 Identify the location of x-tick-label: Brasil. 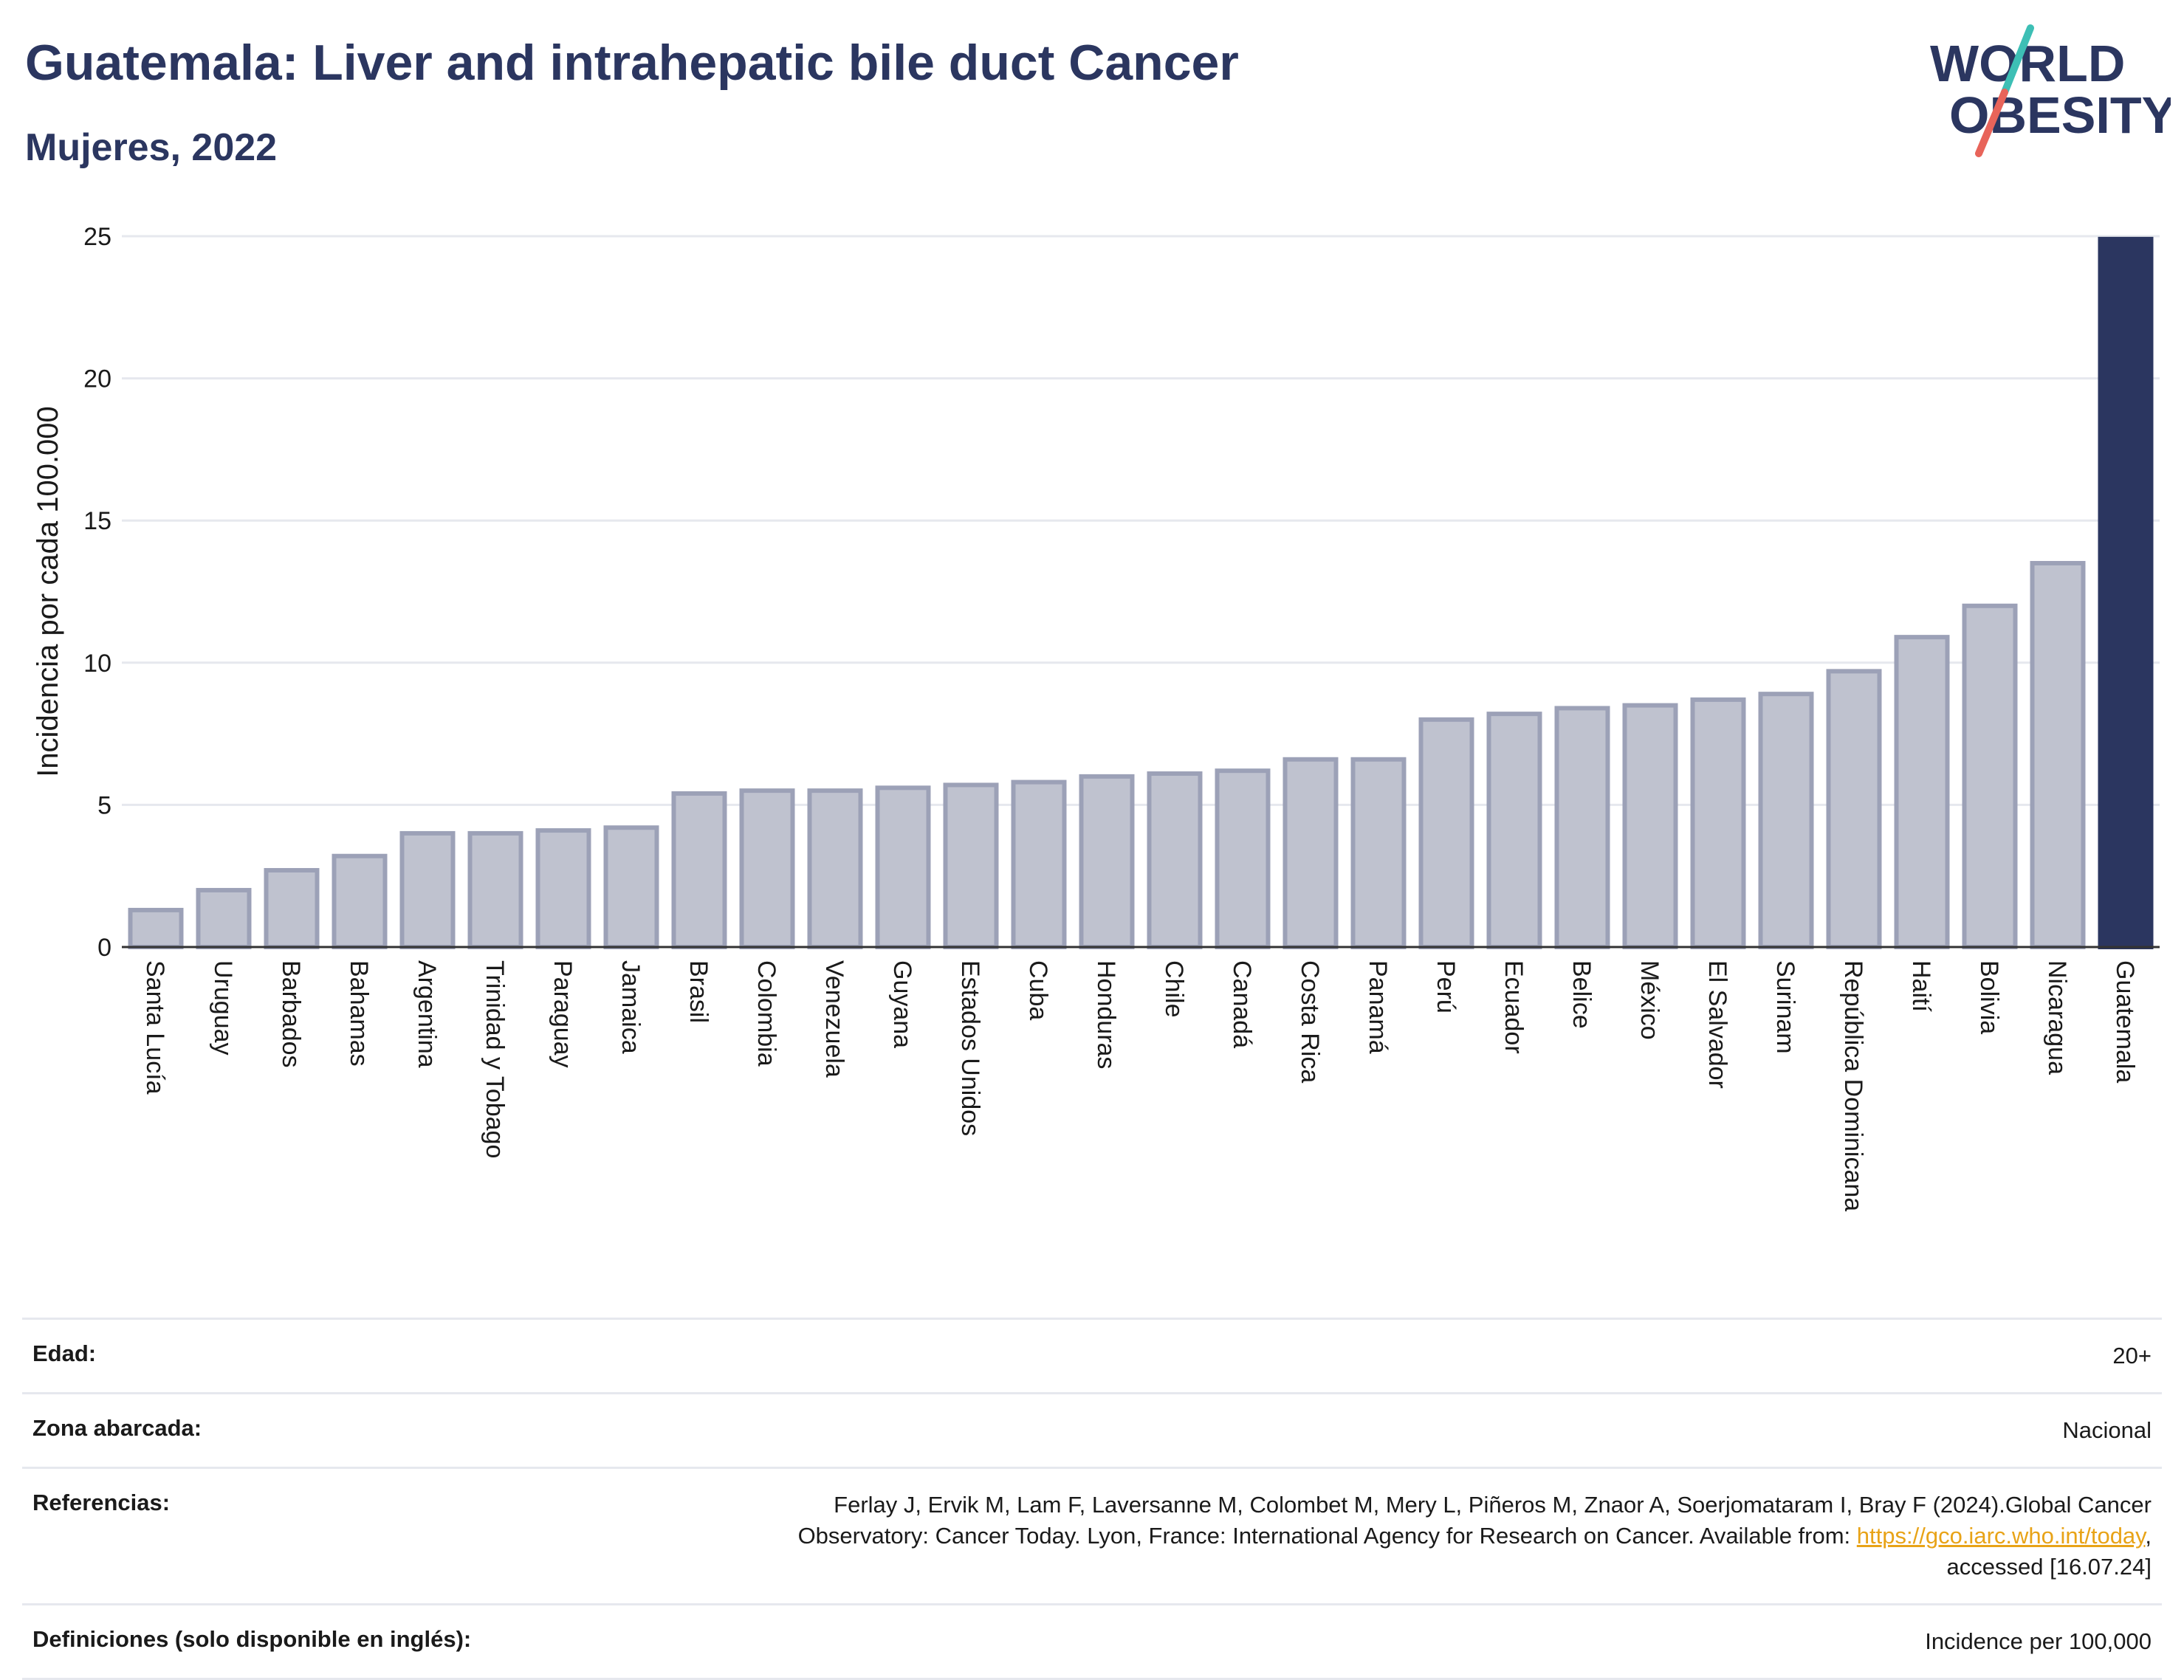
(698, 991).